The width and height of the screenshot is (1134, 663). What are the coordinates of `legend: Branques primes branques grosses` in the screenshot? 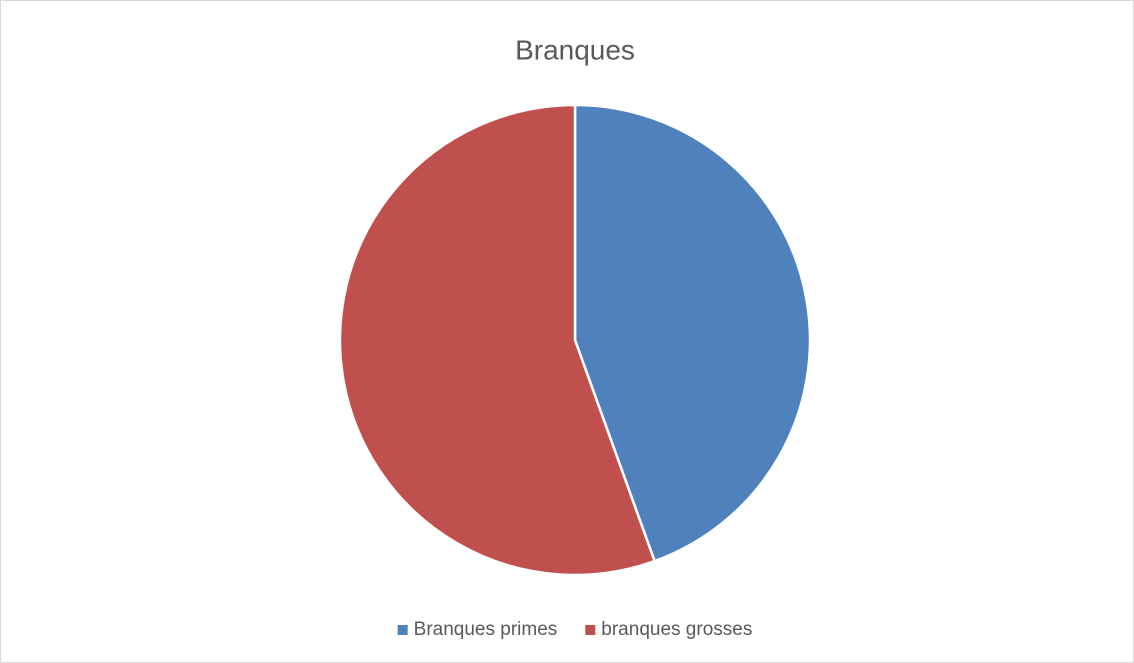 It's located at (574, 629).